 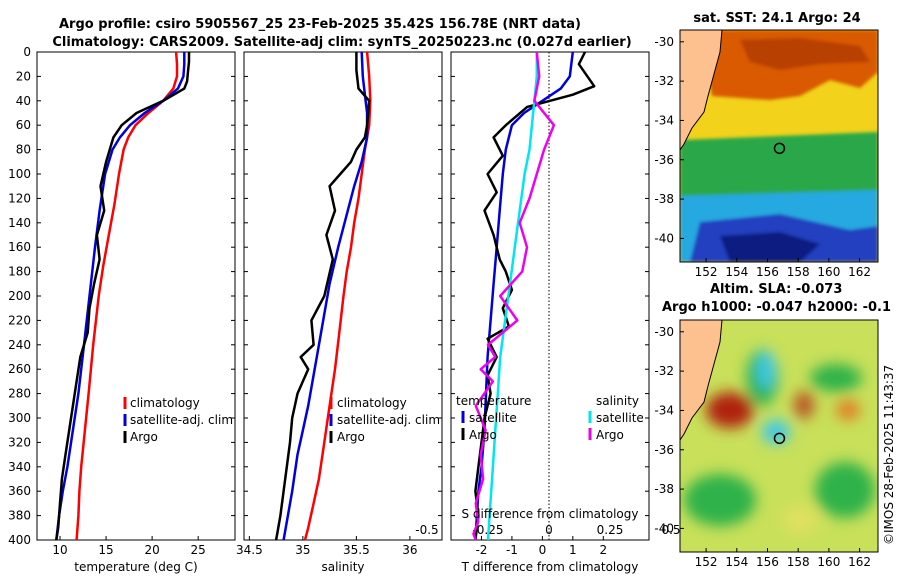 What do you see at coordinates (198, 550) in the screenshot?
I see `x-tick-label: 25` at bounding box center [198, 550].